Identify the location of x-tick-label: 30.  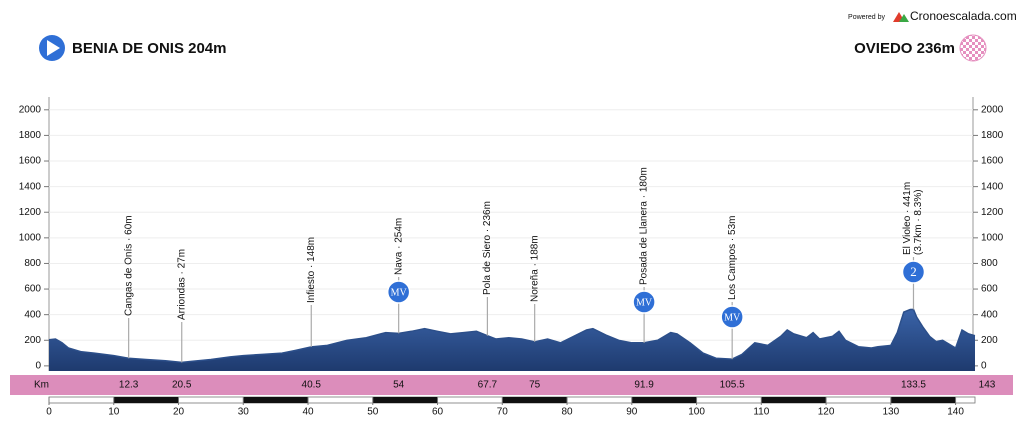
(244, 412).